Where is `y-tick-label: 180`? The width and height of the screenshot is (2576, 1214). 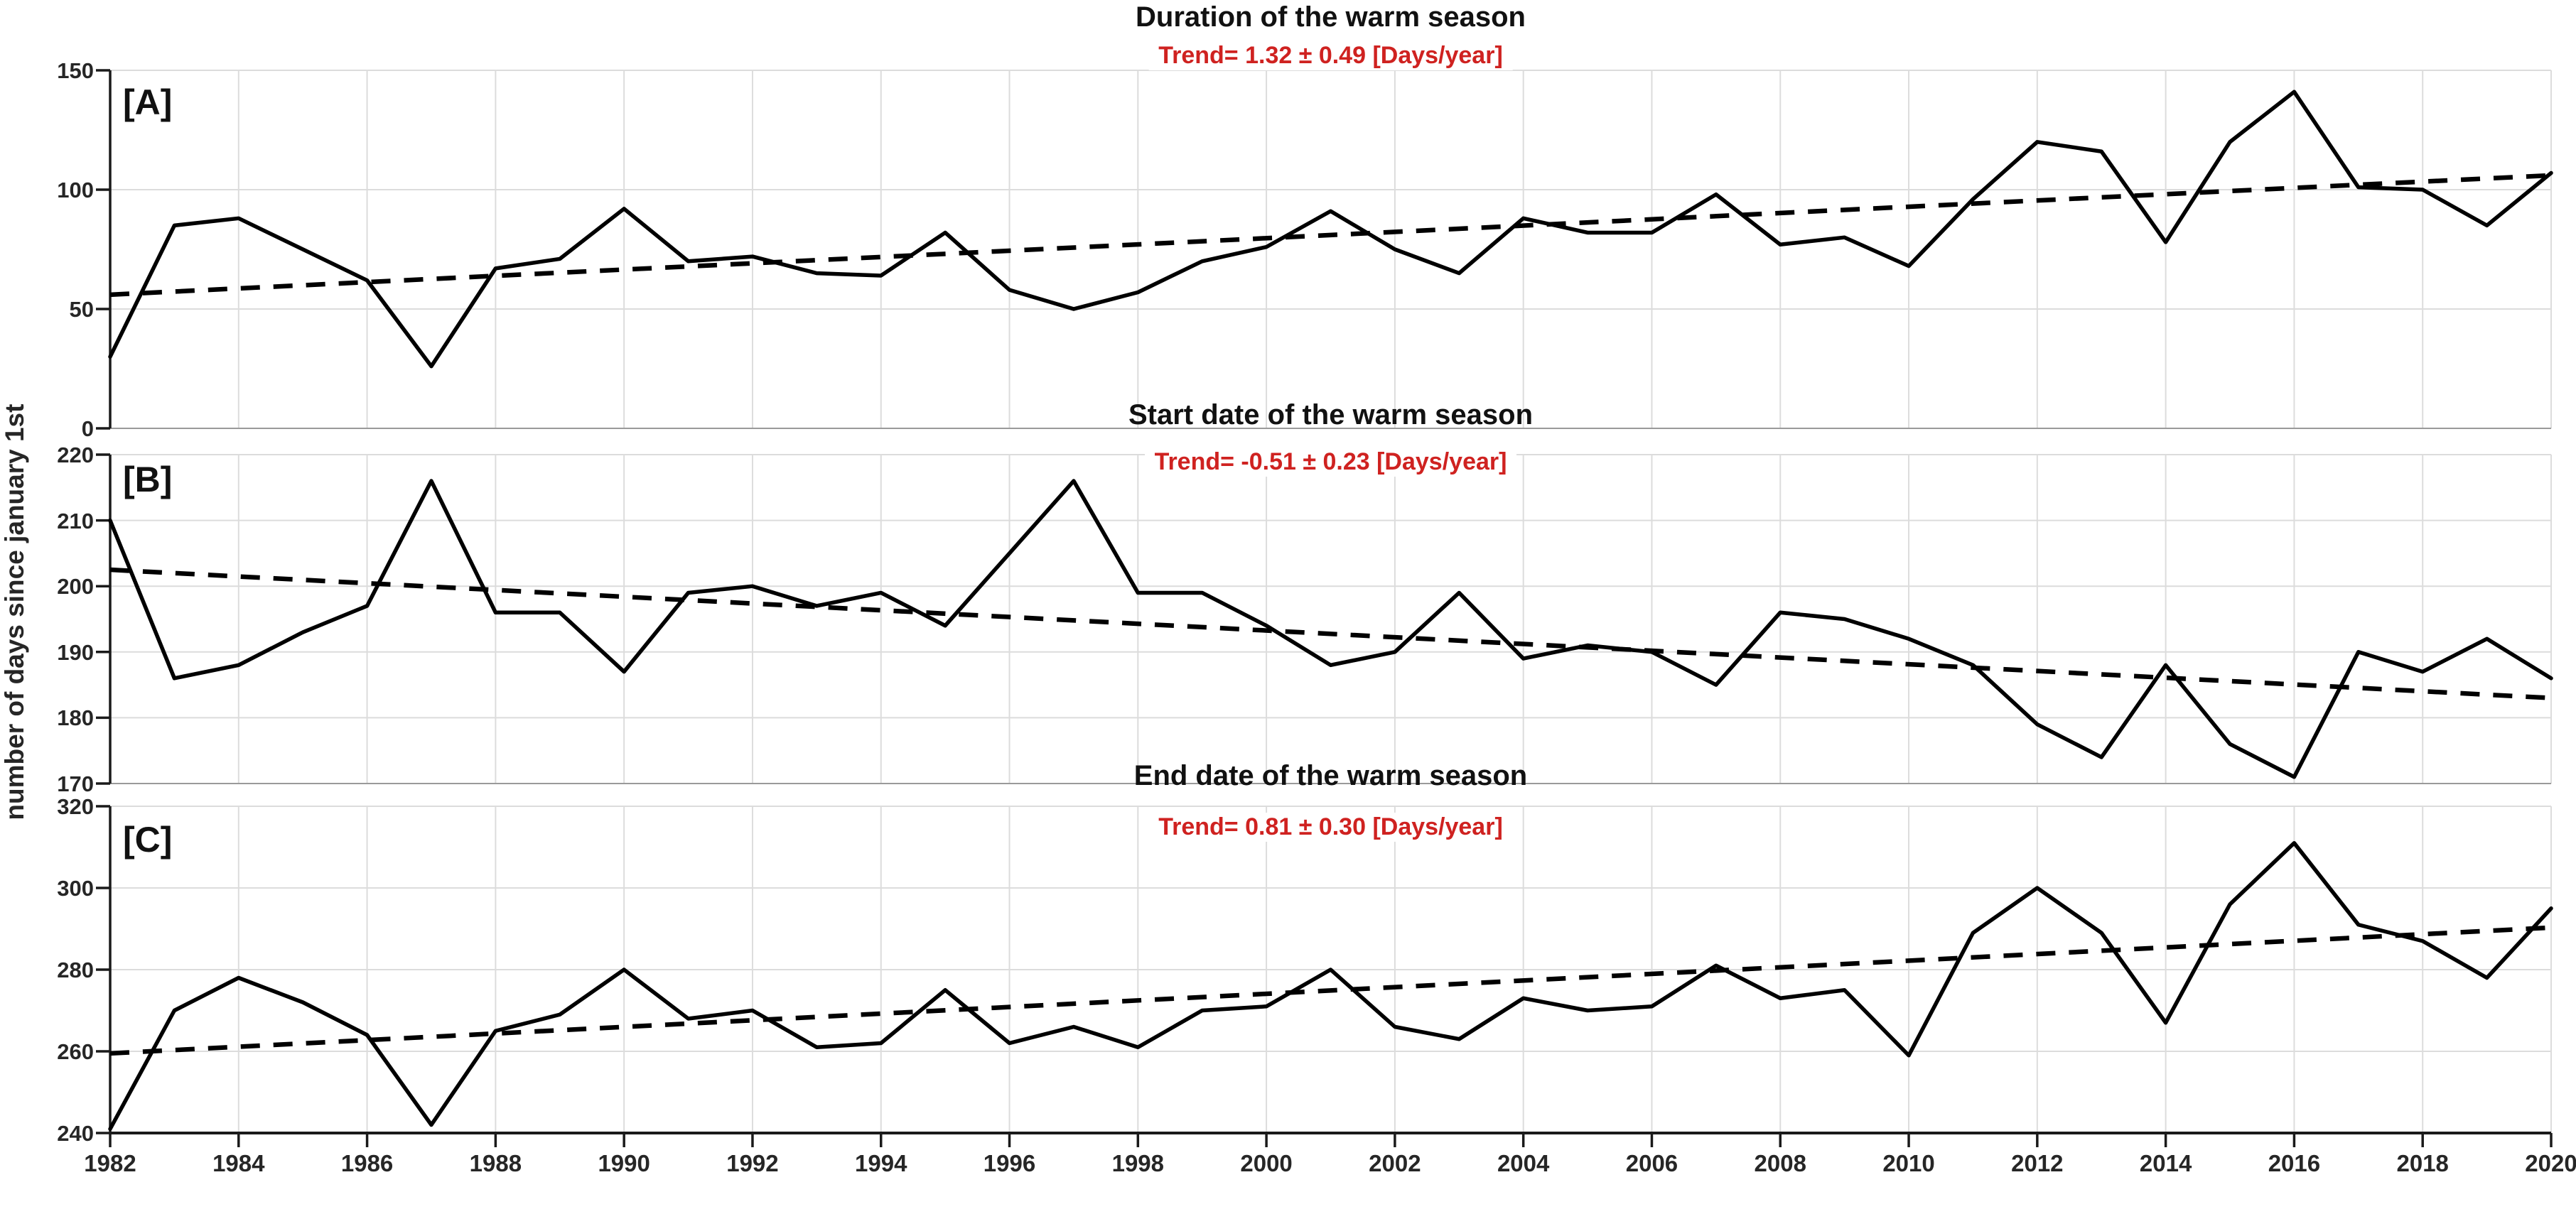
y-tick-label: 180 is located at coordinates (75, 718).